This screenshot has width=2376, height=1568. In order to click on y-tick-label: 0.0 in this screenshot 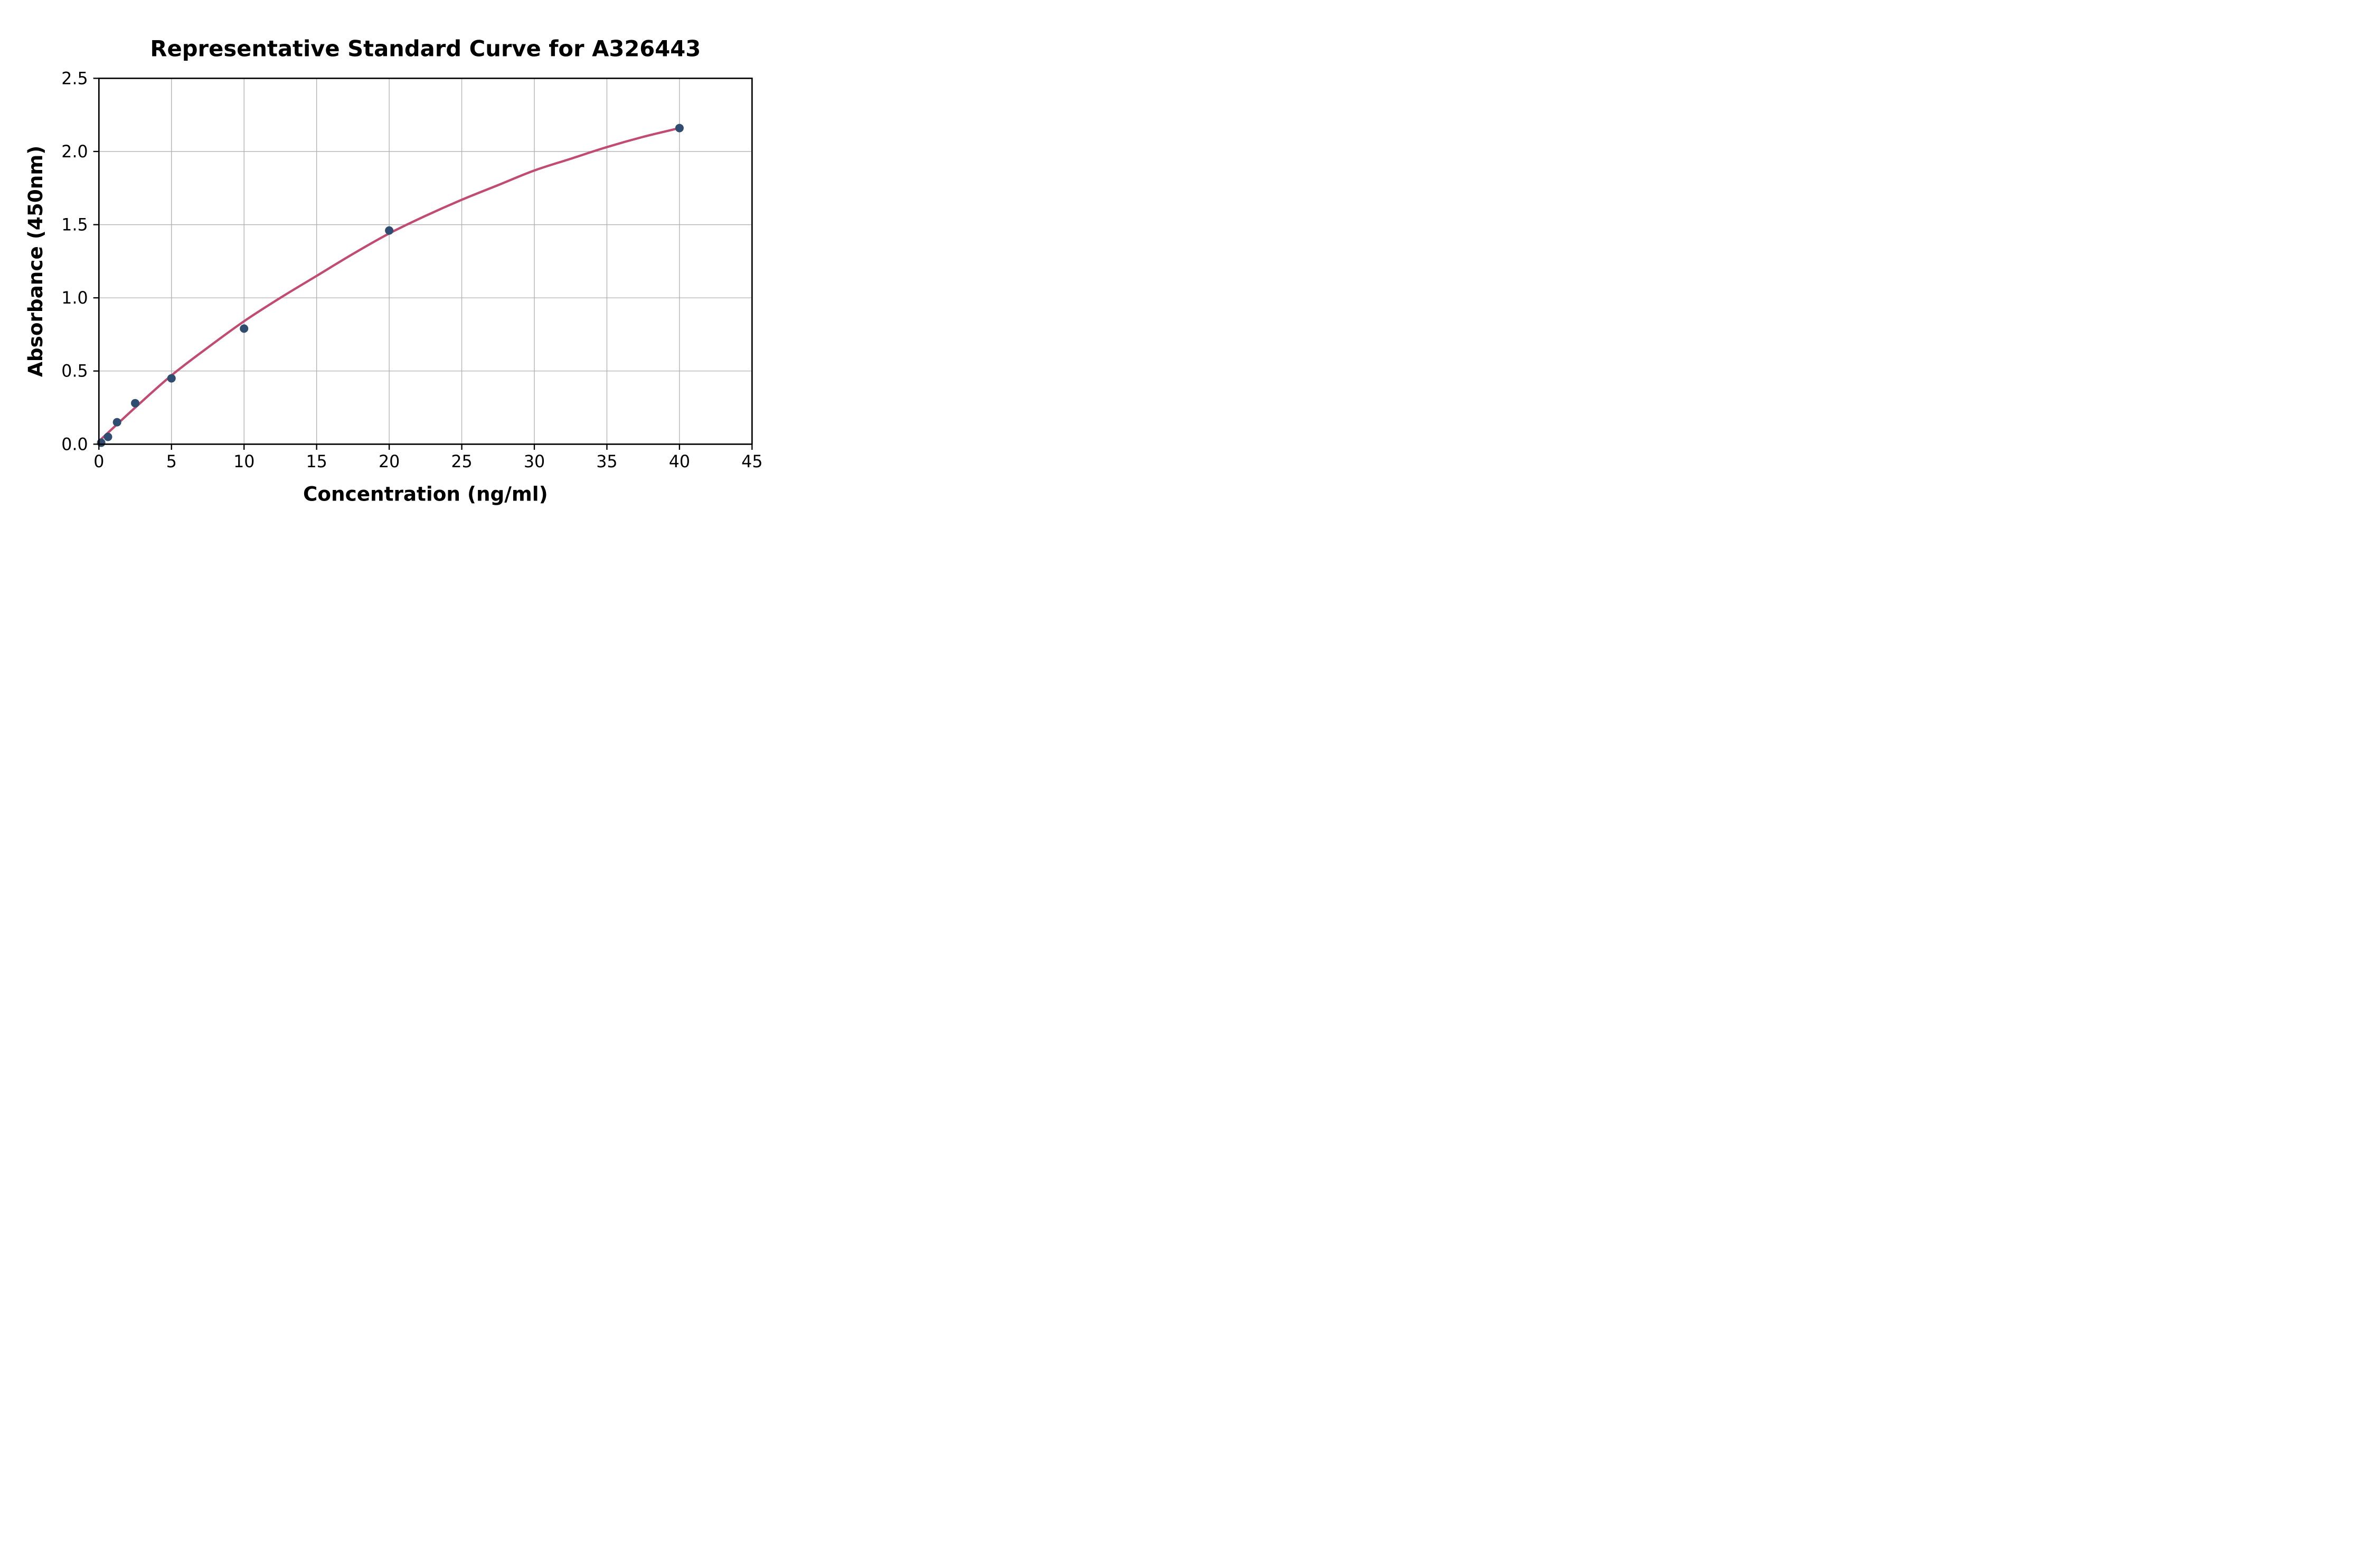, I will do `click(74, 444)`.